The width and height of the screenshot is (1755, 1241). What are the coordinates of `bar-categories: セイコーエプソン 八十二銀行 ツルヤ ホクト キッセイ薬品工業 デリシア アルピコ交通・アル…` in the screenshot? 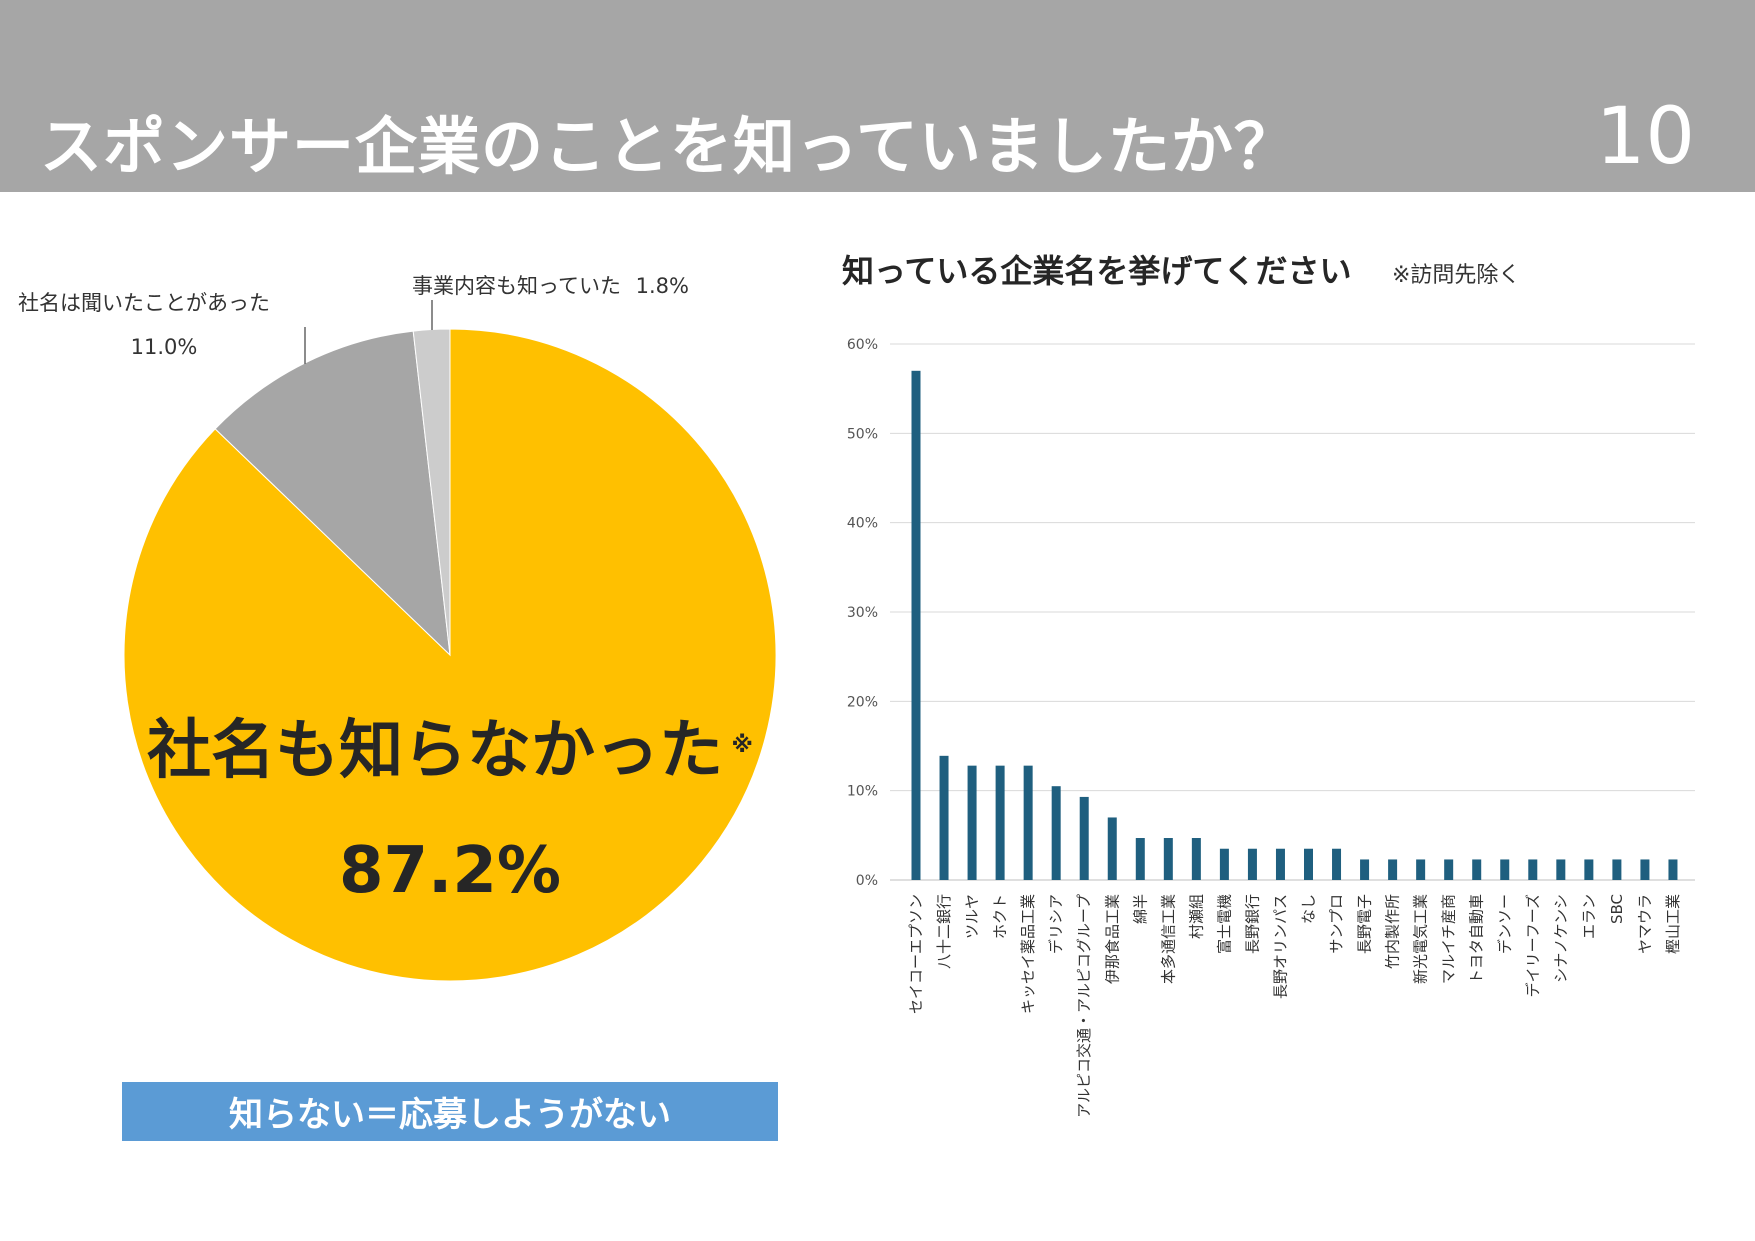 It's located at (1294, 1006).